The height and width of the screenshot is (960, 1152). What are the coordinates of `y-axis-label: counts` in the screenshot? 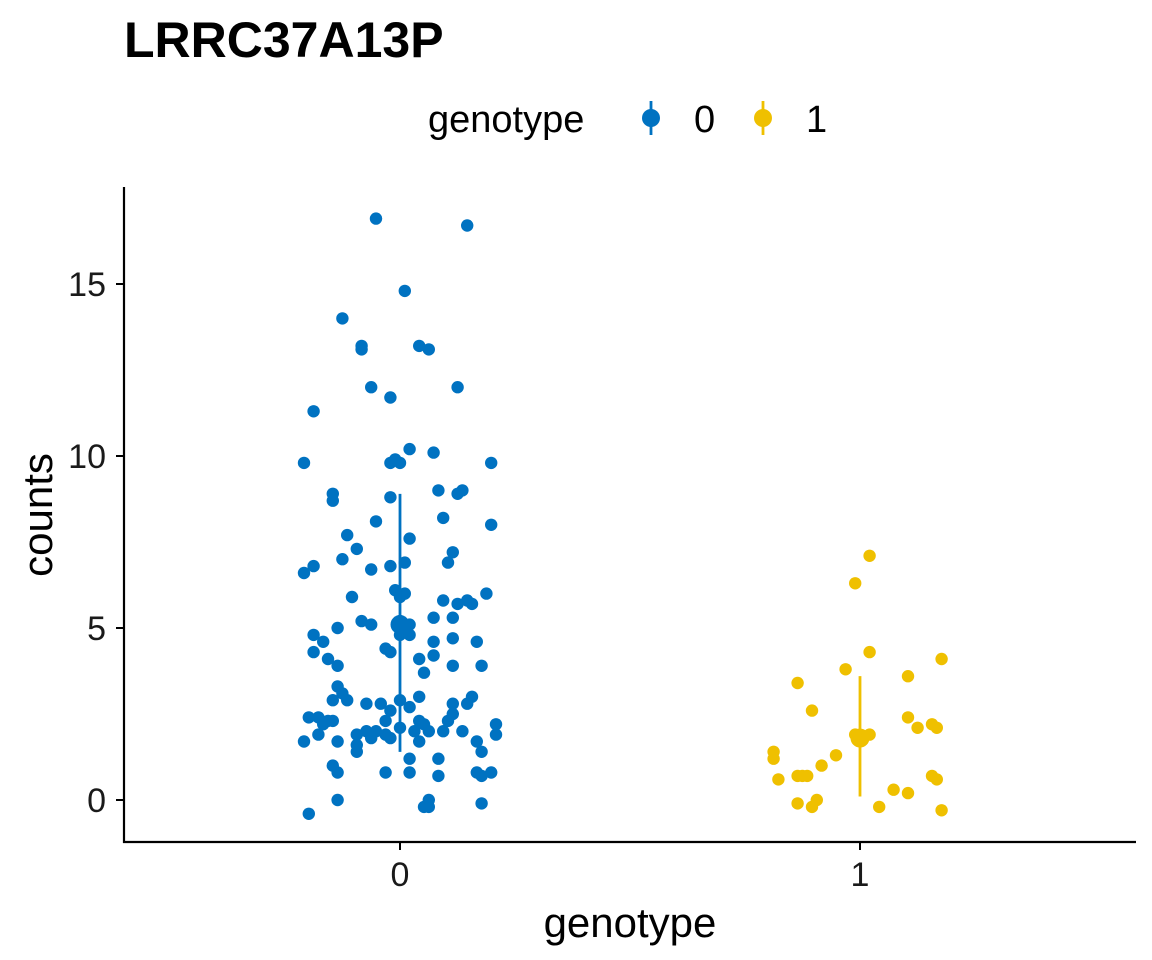 It's located at (37, 515).